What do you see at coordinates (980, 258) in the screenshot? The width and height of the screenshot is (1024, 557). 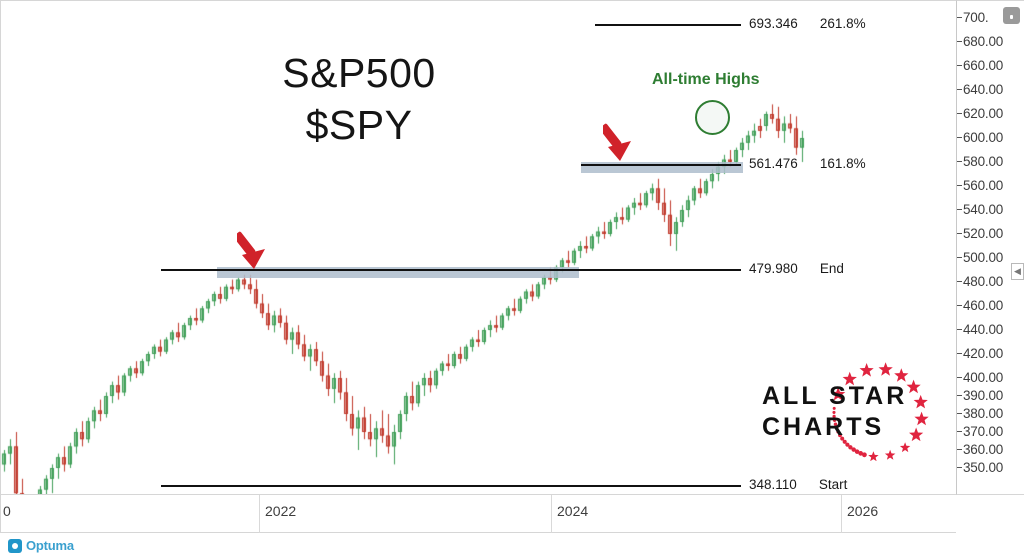 I see `price-tick: 500.00` at bounding box center [980, 258].